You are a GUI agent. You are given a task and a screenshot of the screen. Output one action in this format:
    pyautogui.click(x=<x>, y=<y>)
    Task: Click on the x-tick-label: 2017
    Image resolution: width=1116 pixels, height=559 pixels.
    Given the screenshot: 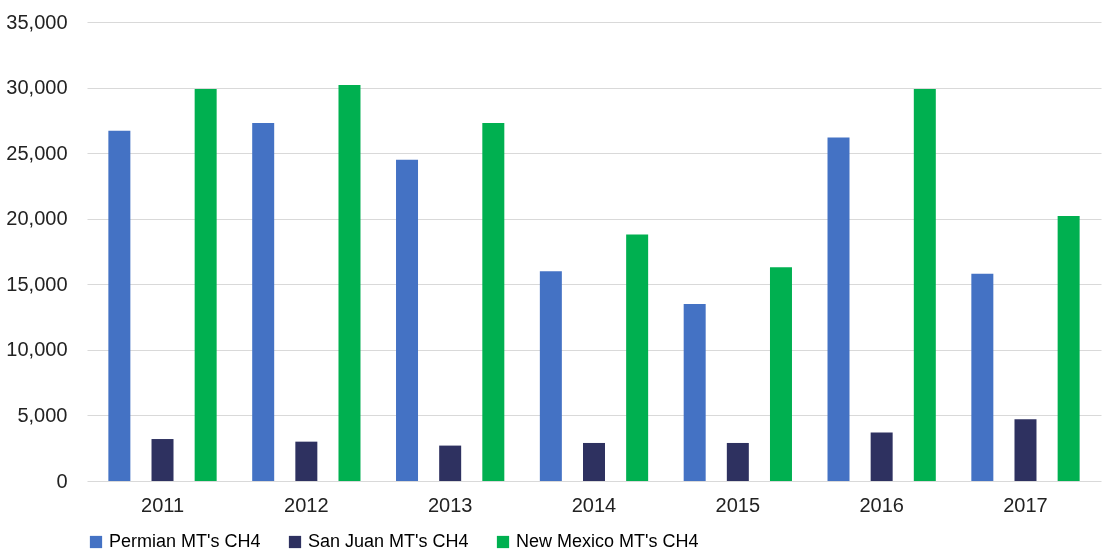 What is the action you would take?
    pyautogui.click(x=1025, y=504)
    